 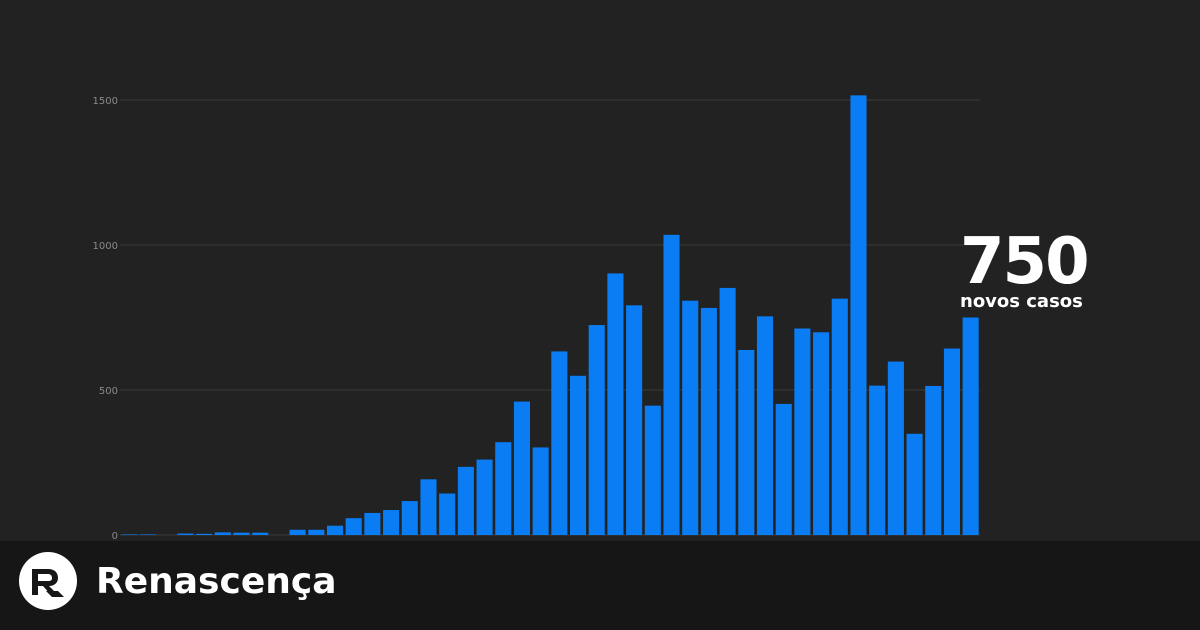 I want to click on bar-15/04, so click(x=951, y=441).